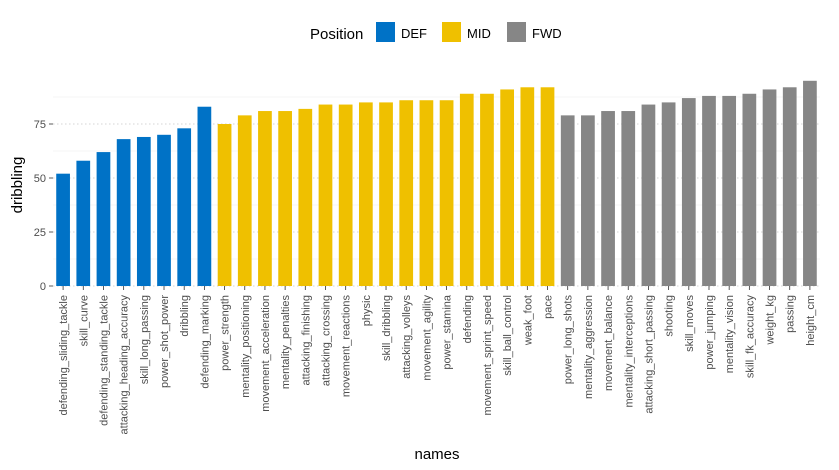  I want to click on bar-power-long-shots, so click(567, 200).